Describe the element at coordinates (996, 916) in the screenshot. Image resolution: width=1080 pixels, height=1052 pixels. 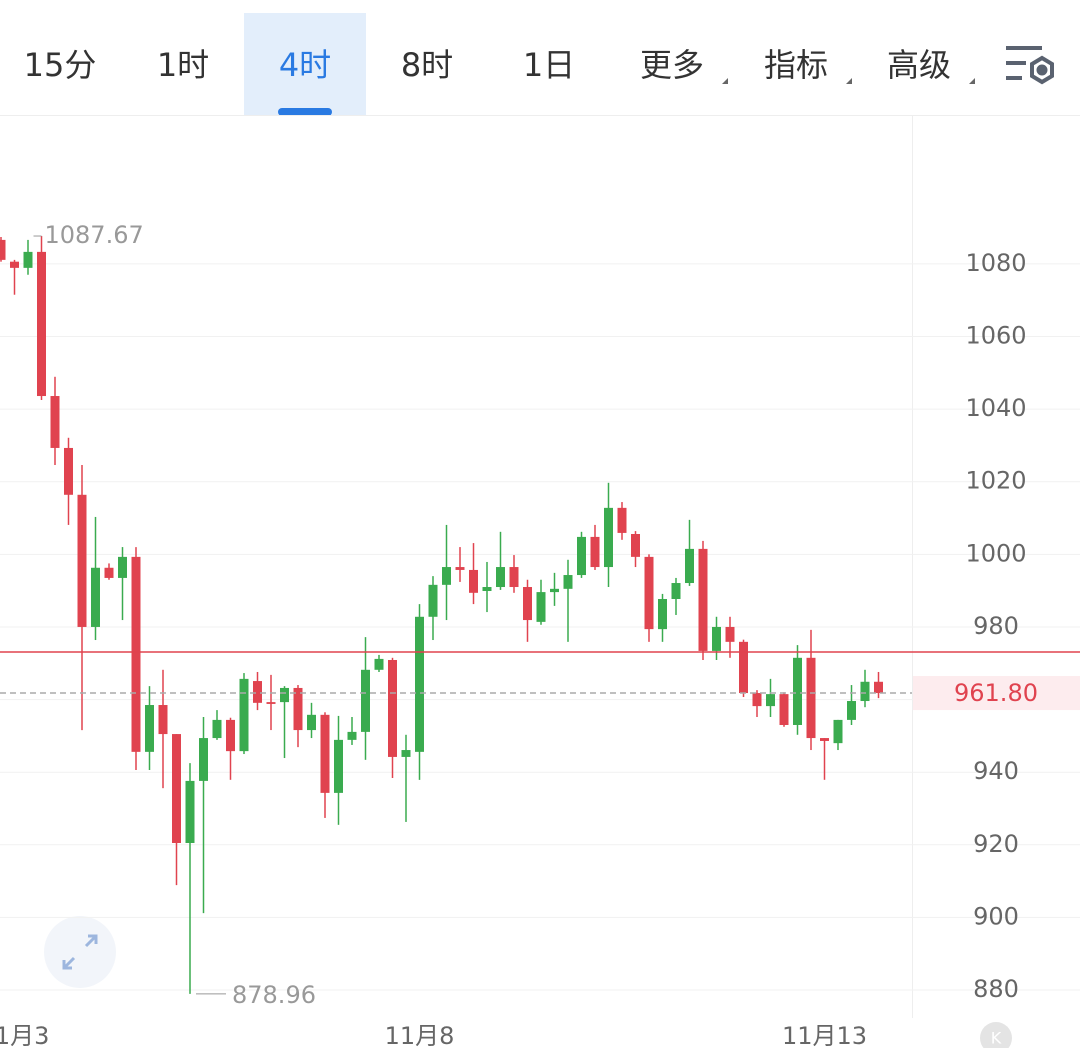
I see `y-tick-label: 900` at that location.